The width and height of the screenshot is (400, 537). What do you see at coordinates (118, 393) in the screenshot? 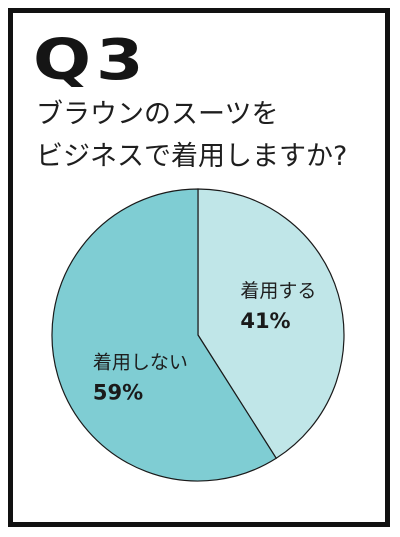
I see `slice-value-2: 59%` at bounding box center [118, 393].